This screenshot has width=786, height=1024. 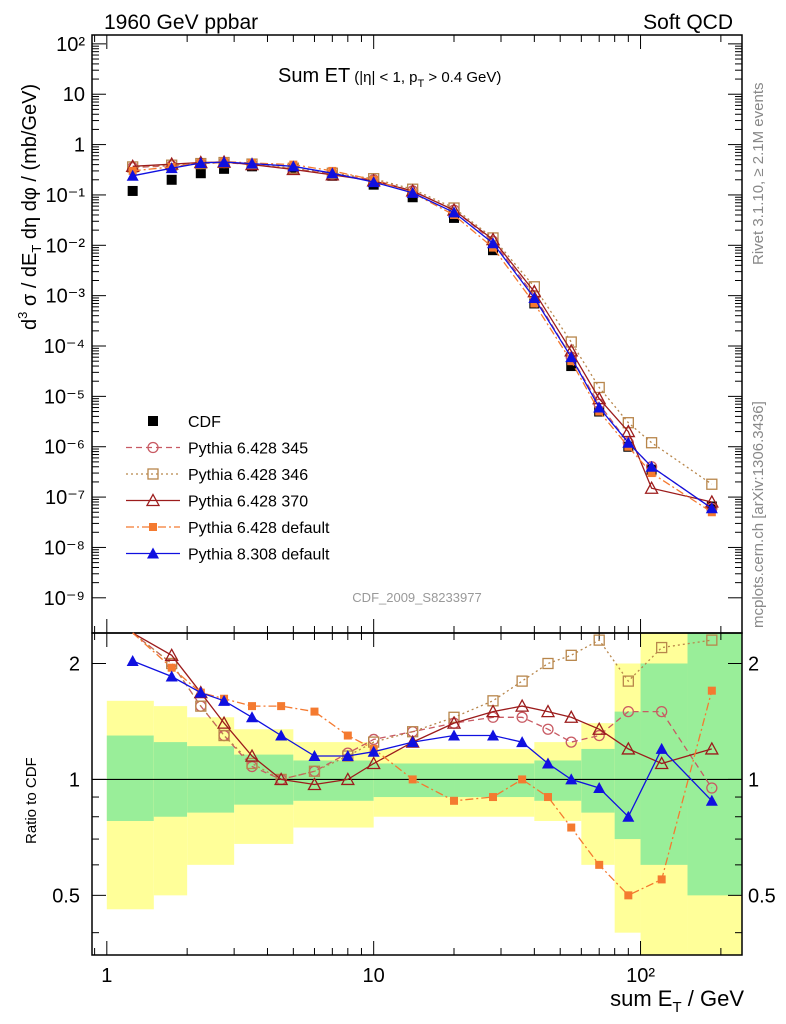 I want to click on legend-label: Pythia 6.428 default, so click(x=259, y=528).